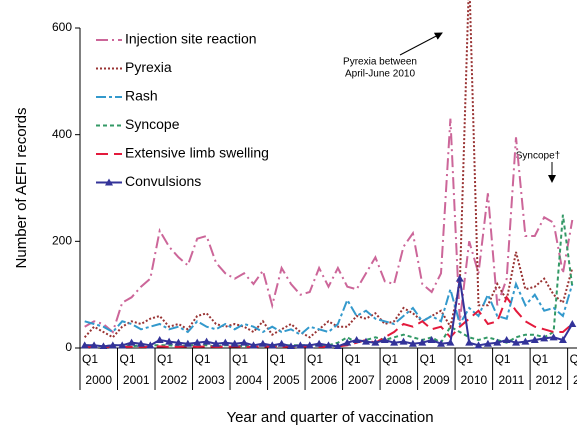 Image resolution: width=577 pixels, height=429 pixels. What do you see at coordinates (148, 67) in the screenshot?
I see `legend-label: Pyrexia` at bounding box center [148, 67].